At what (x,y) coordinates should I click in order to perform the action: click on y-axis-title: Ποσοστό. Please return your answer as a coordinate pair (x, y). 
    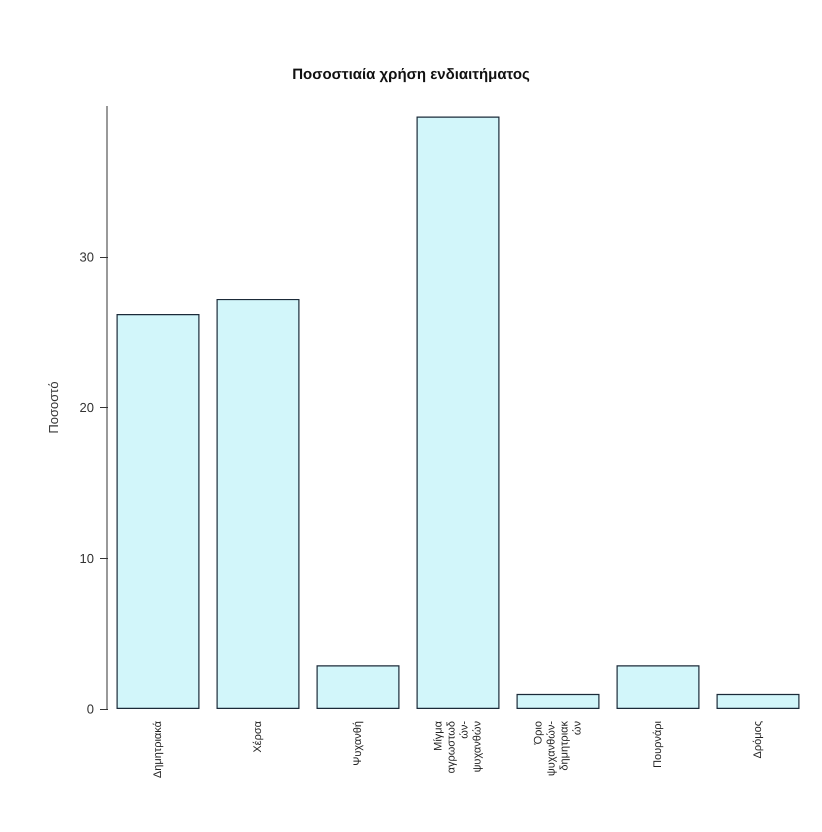
    Looking at the image, I should click on (53, 407).